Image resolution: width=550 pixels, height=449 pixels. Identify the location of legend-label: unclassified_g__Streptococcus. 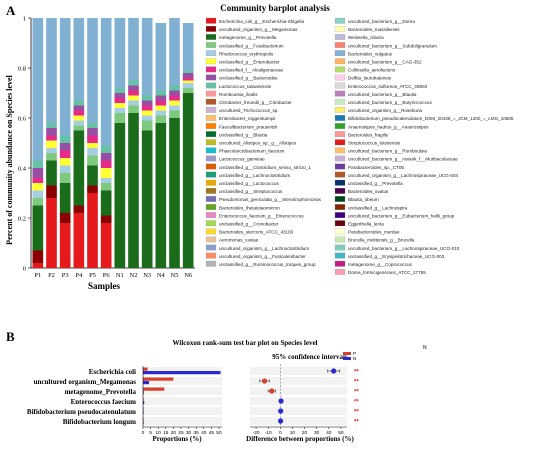
(251, 191).